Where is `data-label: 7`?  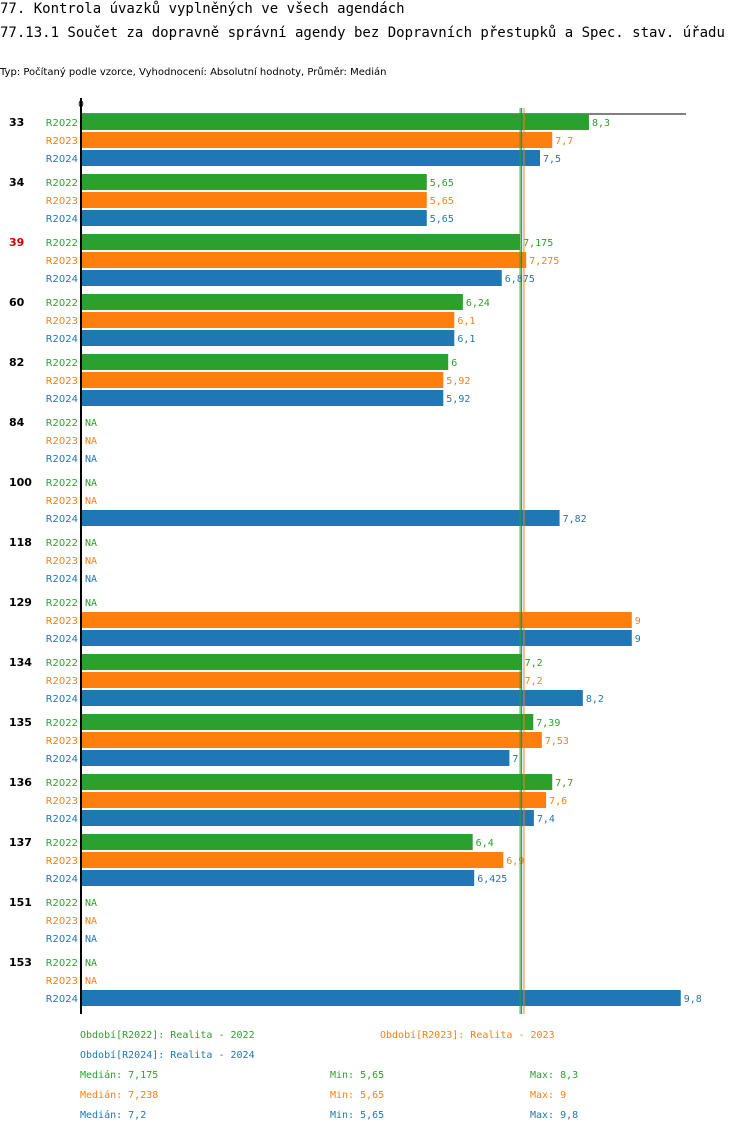
data-label: 7 is located at coordinates (515, 759).